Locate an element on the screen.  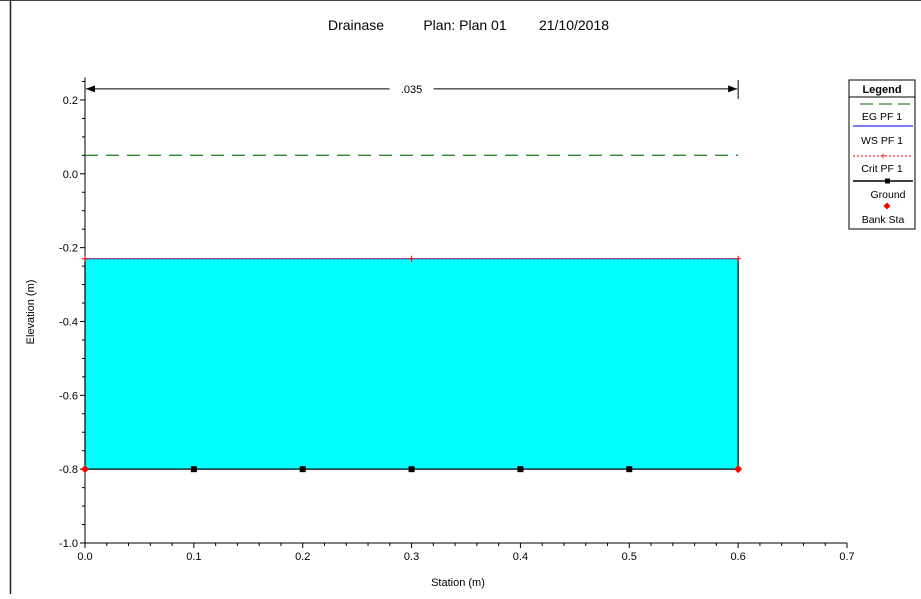
x-tick-label: 0.3 is located at coordinates (411, 557).